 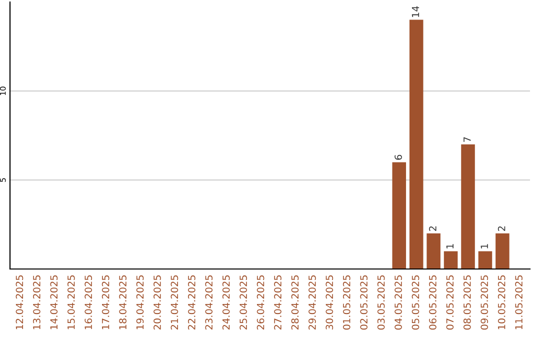 I want to click on x-tick-label: 09.05.2025, so click(x=484, y=302).